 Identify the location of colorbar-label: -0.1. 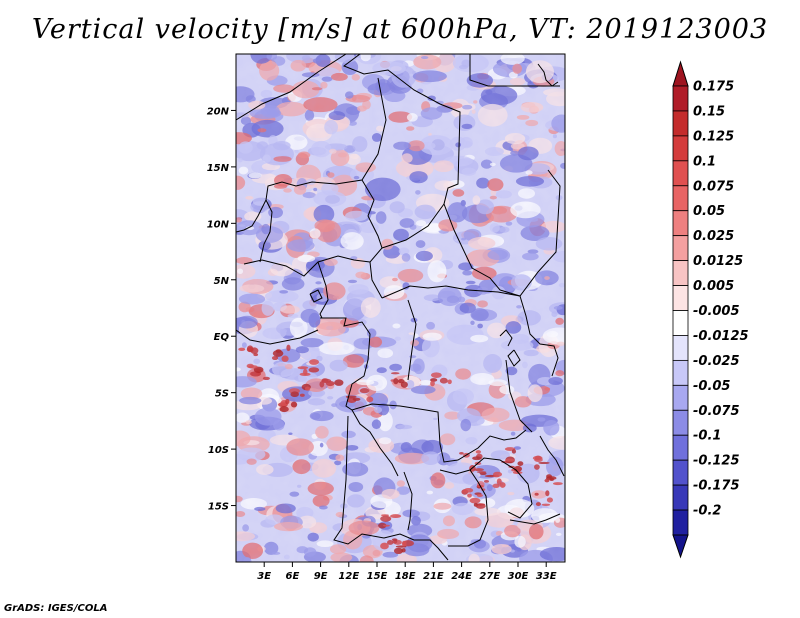
(707, 436).